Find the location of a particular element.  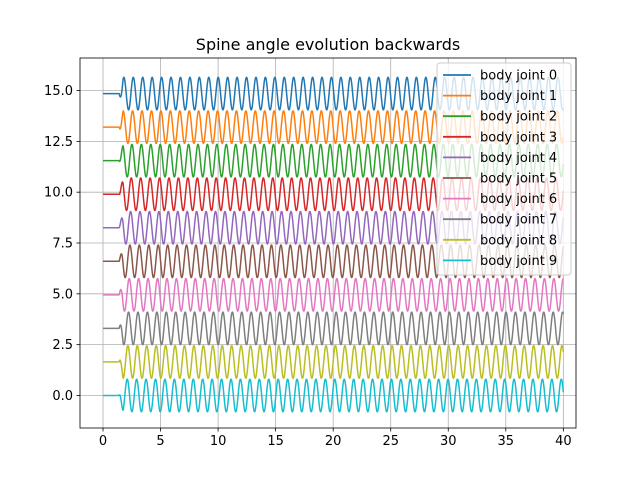

y-tick-label: 2.5 is located at coordinates (62, 345).